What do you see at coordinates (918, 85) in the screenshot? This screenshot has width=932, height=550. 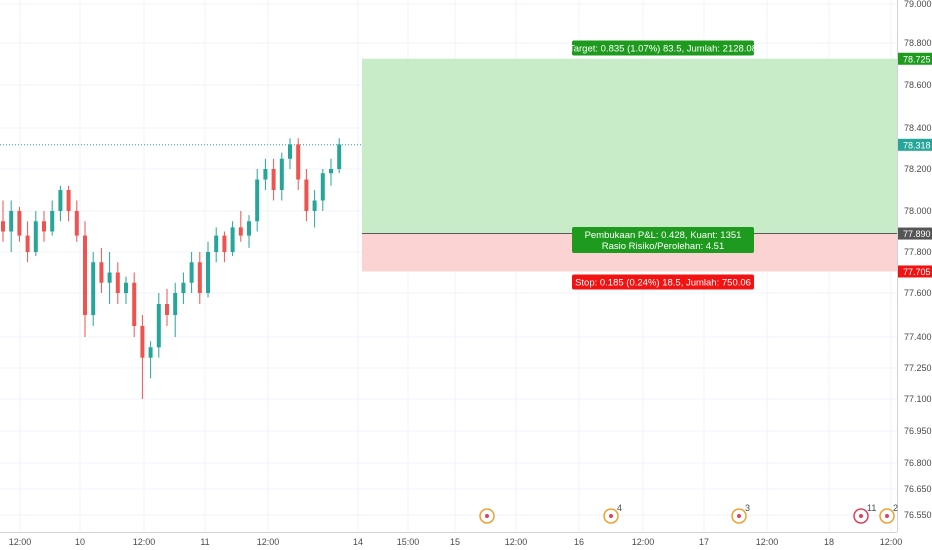 I see `y-tick-label: 78.600` at bounding box center [918, 85].